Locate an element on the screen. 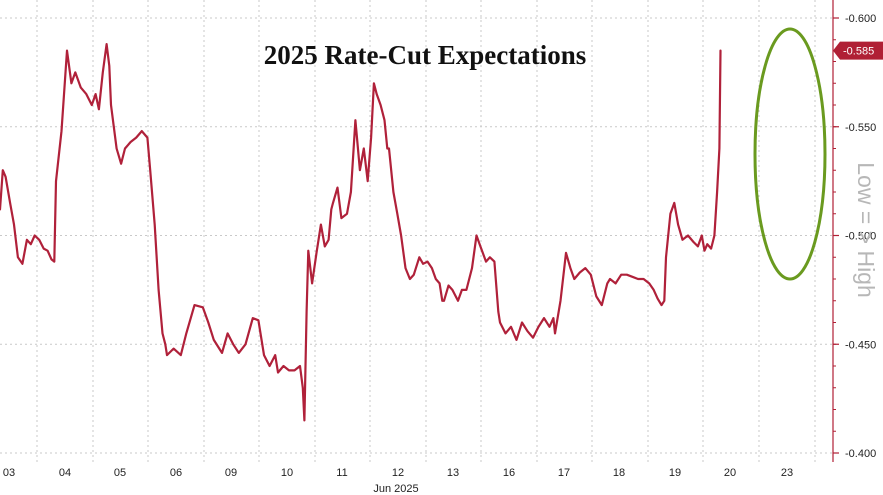 The width and height of the screenshot is (883, 495). x-tick-label: 10 is located at coordinates (287, 473).